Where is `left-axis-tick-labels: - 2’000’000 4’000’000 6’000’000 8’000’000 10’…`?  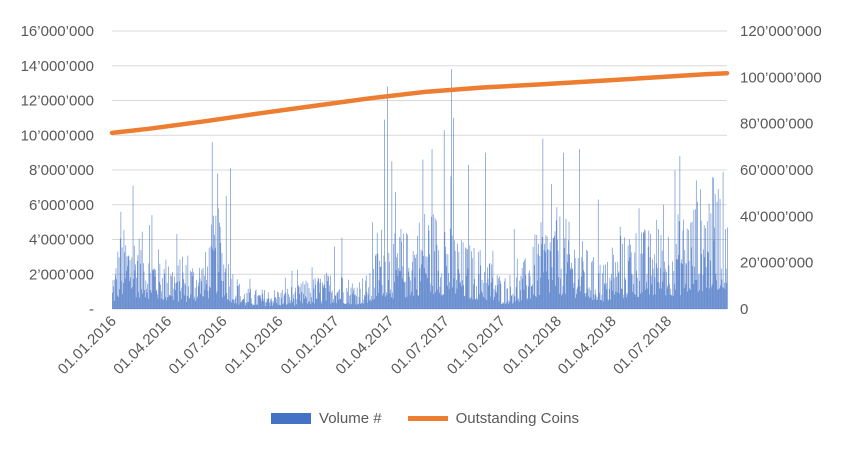 left-axis-tick-labels: - 2’000’000 4’000’000 6’000’000 8’000’000 10’… is located at coordinates (57, 170).